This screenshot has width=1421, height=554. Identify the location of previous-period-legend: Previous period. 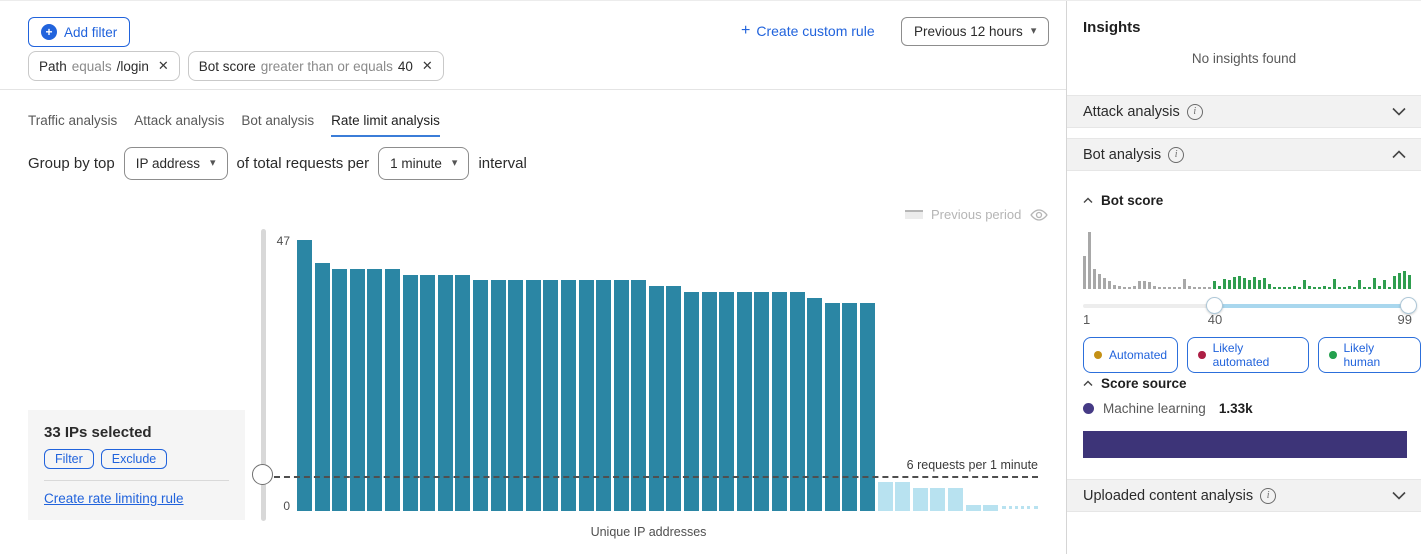
(977, 214).